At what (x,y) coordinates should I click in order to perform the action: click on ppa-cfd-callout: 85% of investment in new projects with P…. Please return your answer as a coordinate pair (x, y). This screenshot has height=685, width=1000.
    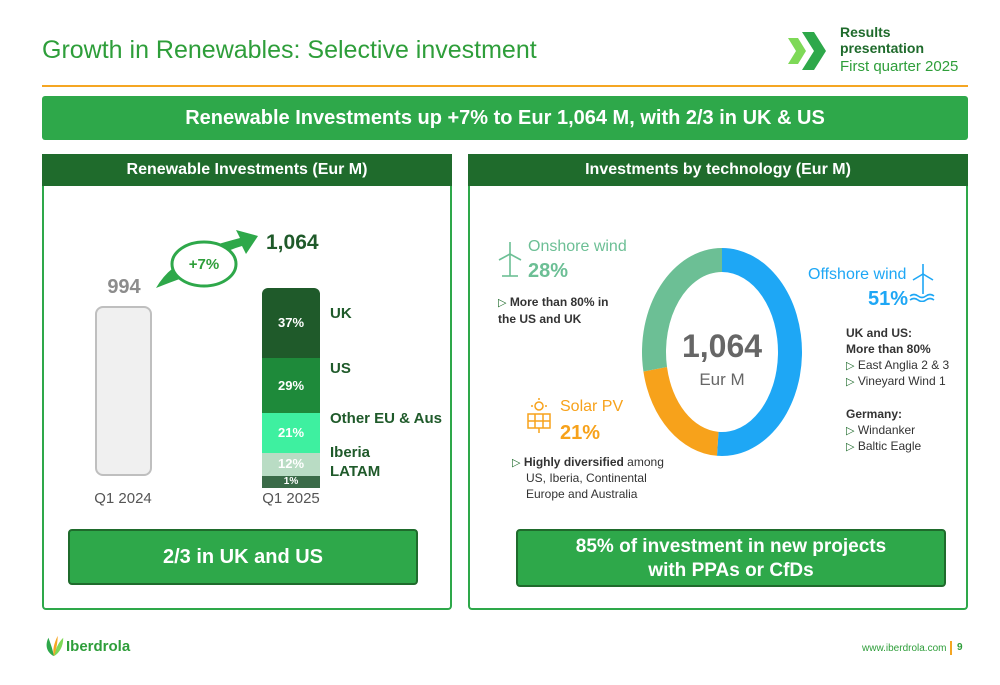
    Looking at the image, I should click on (731, 558).